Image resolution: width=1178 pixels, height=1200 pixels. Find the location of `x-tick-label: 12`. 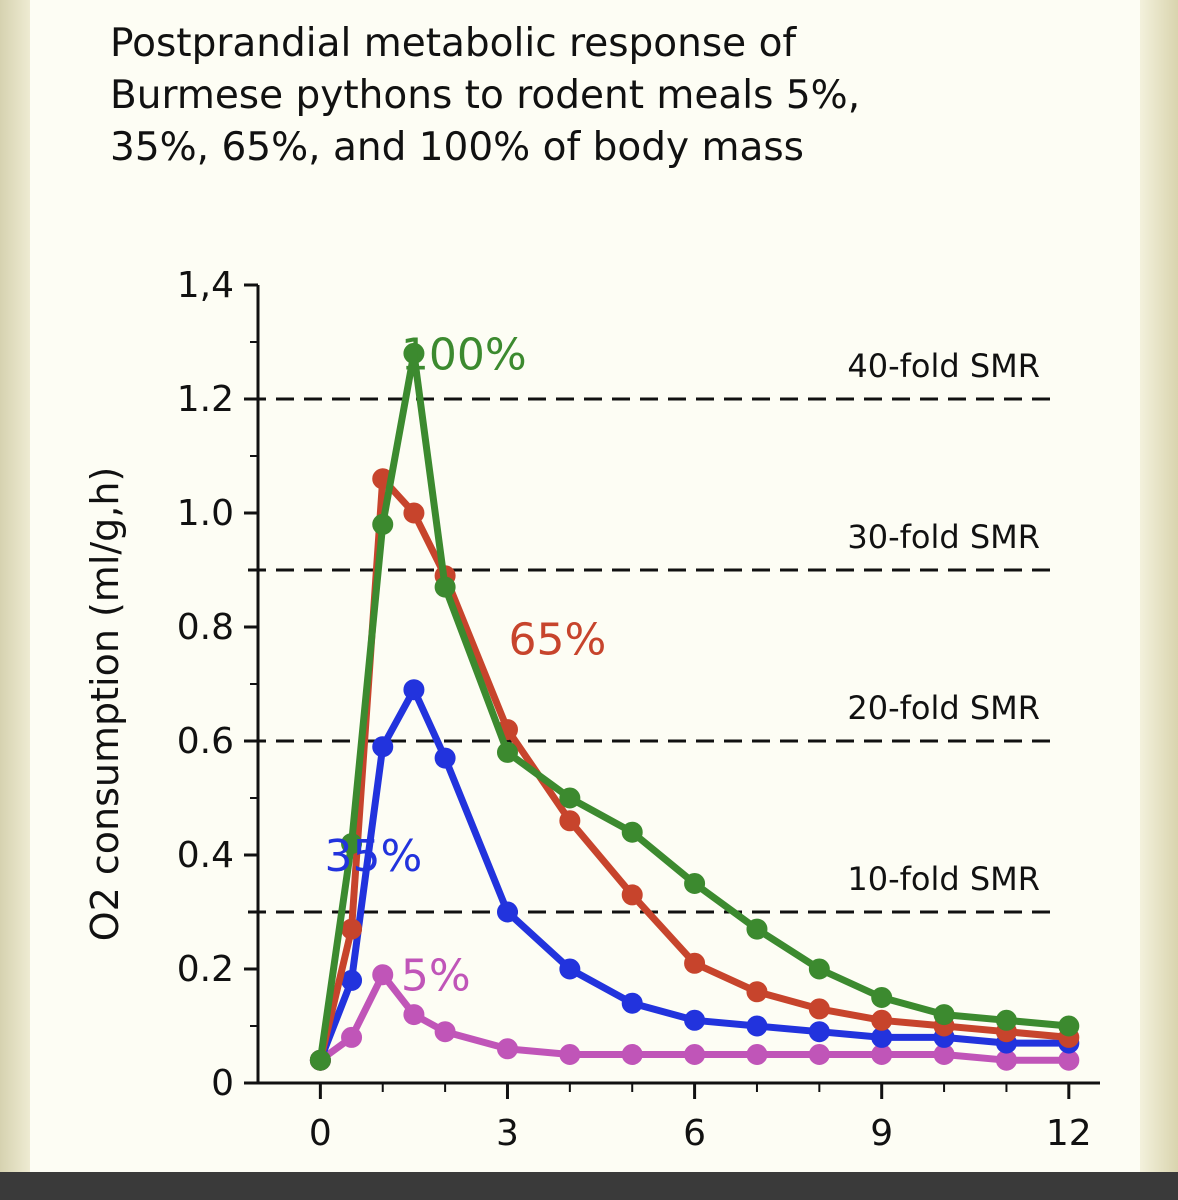

x-tick-label: 12 is located at coordinates (1069, 1133).